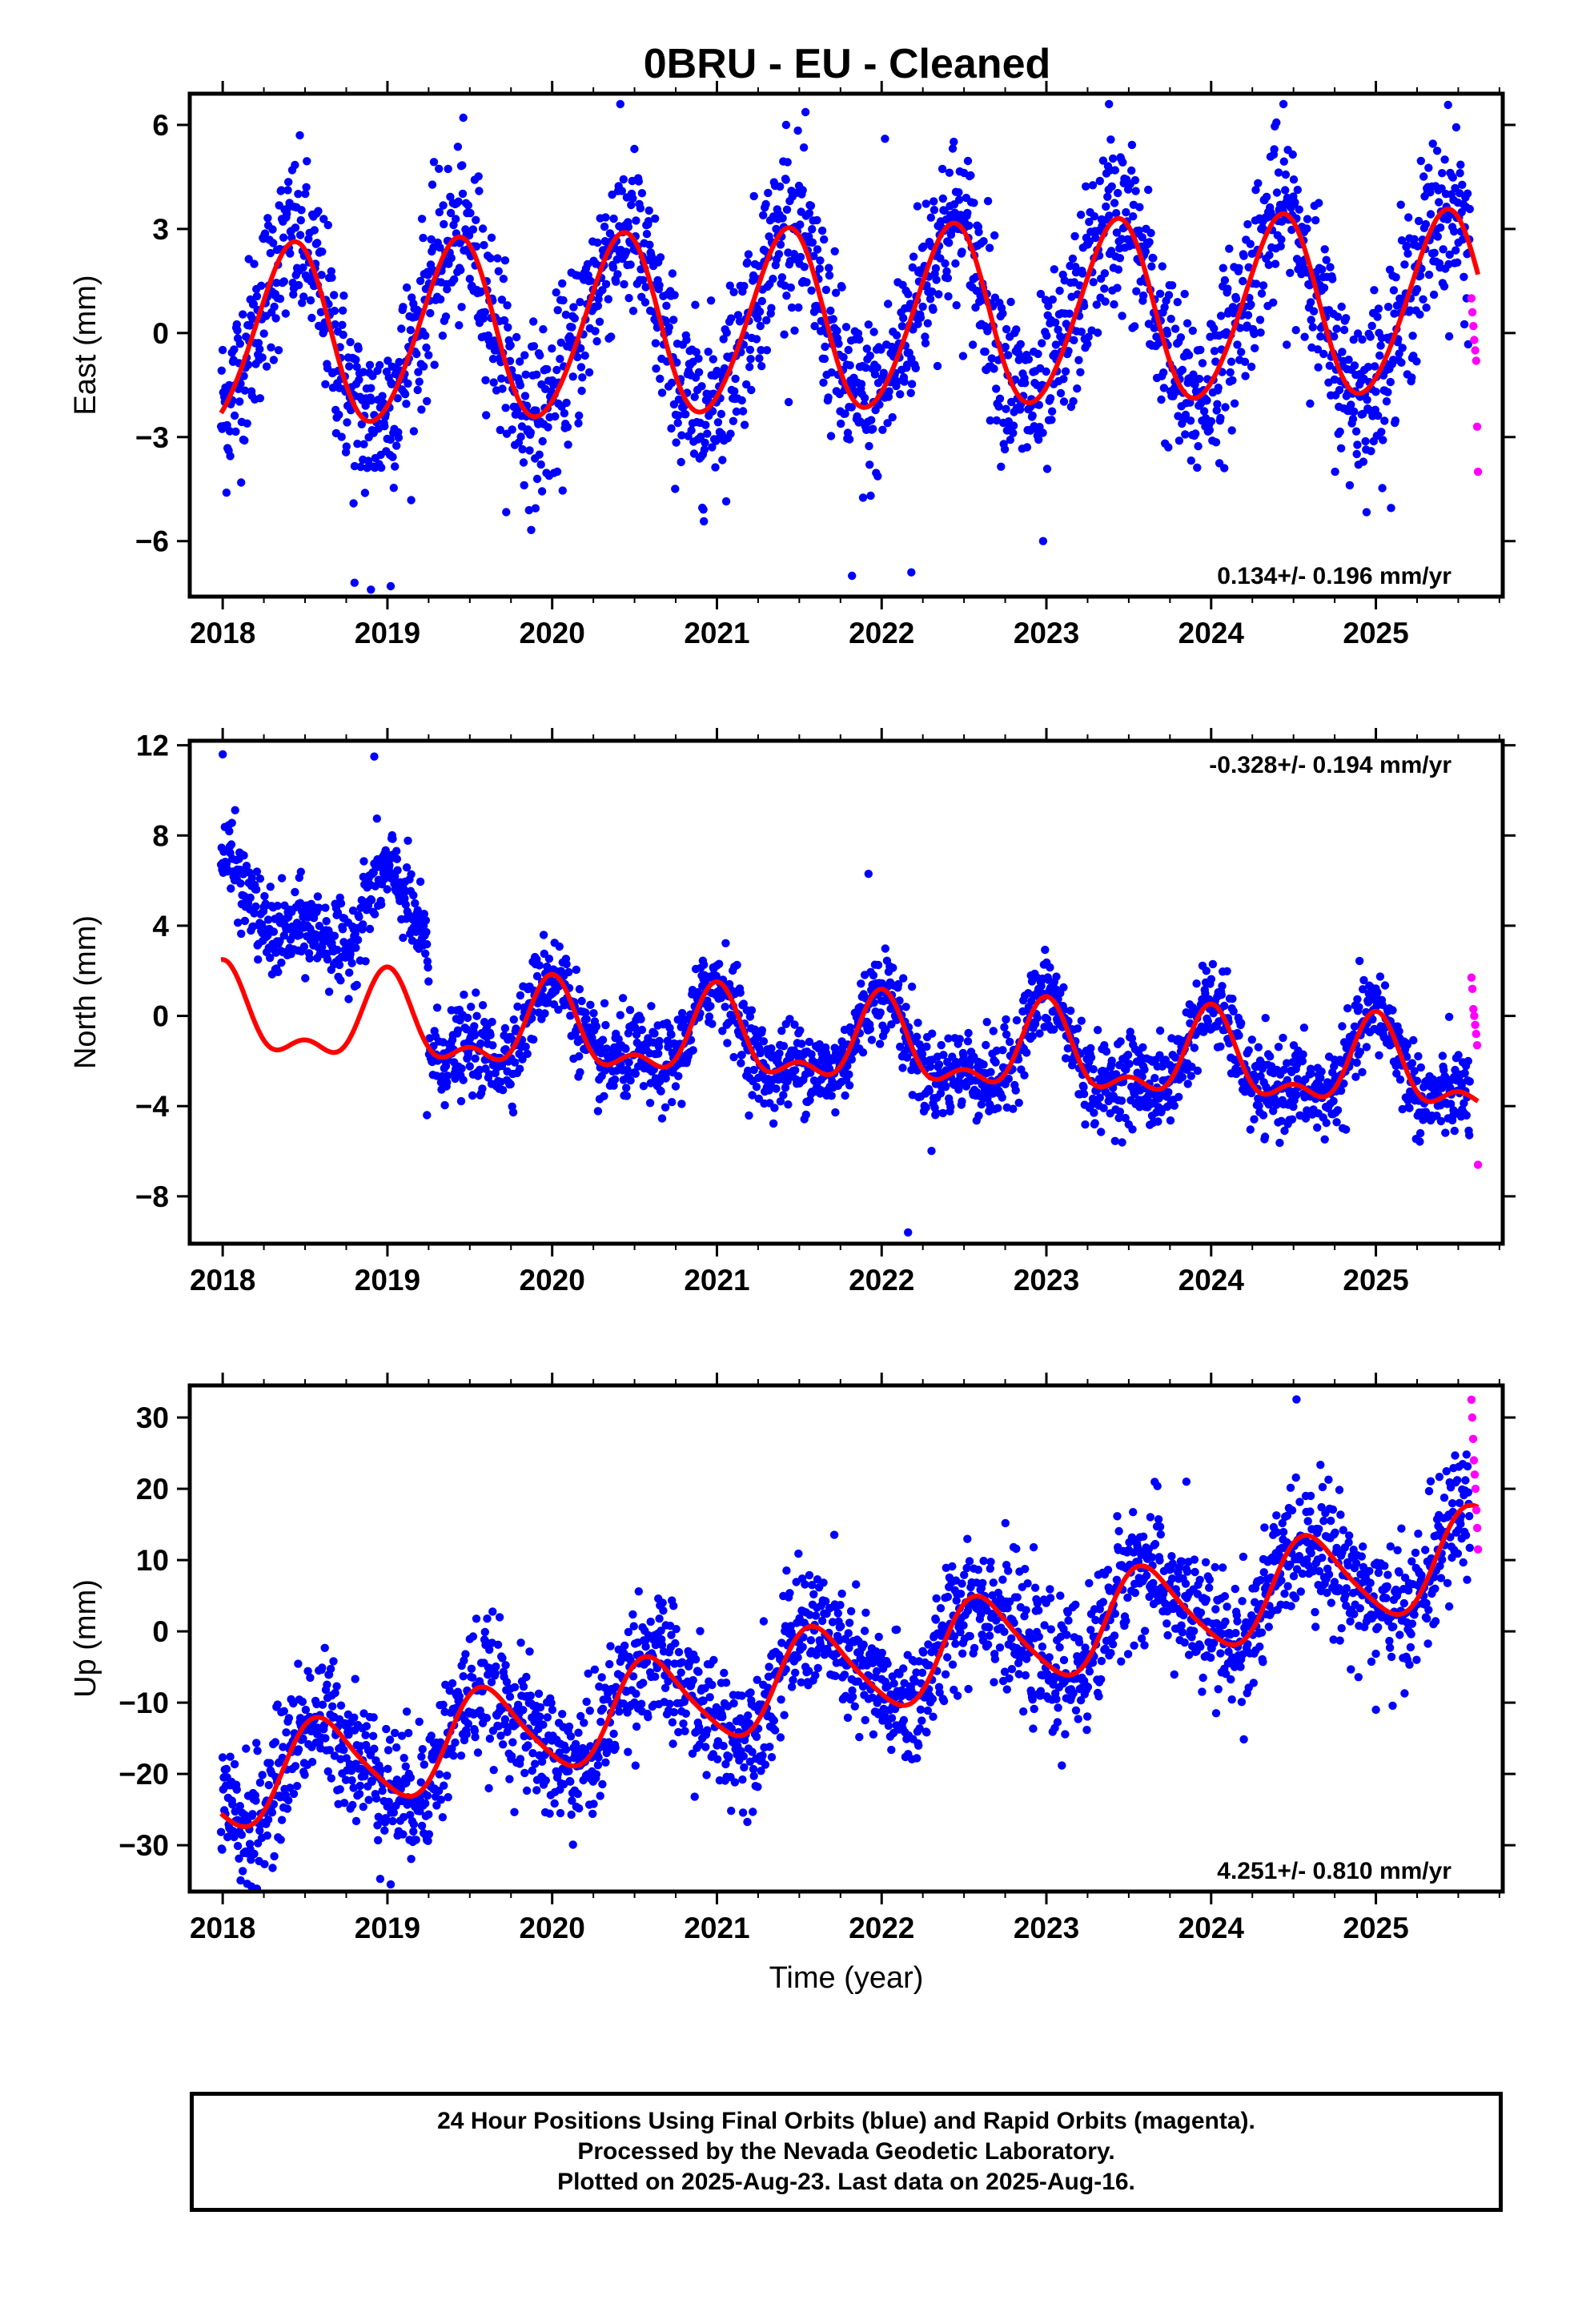  What do you see at coordinates (388, 1281) in the screenshot?
I see `x-tick-label: 2019` at bounding box center [388, 1281].